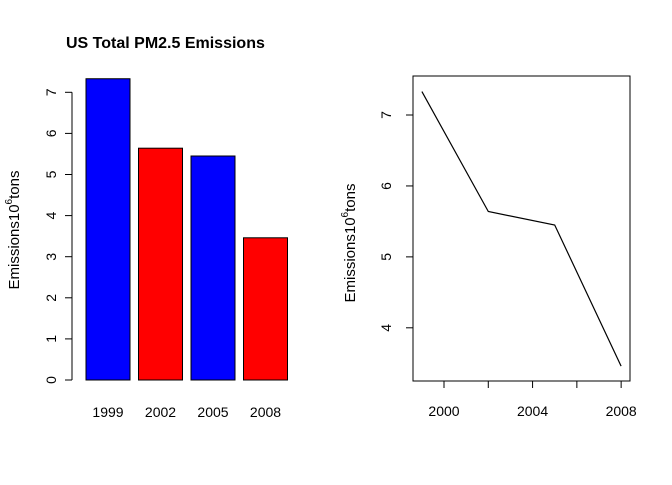 This screenshot has width=672, height=485. I want to click on bar-y-tick-label-1: 1, so click(51, 339).